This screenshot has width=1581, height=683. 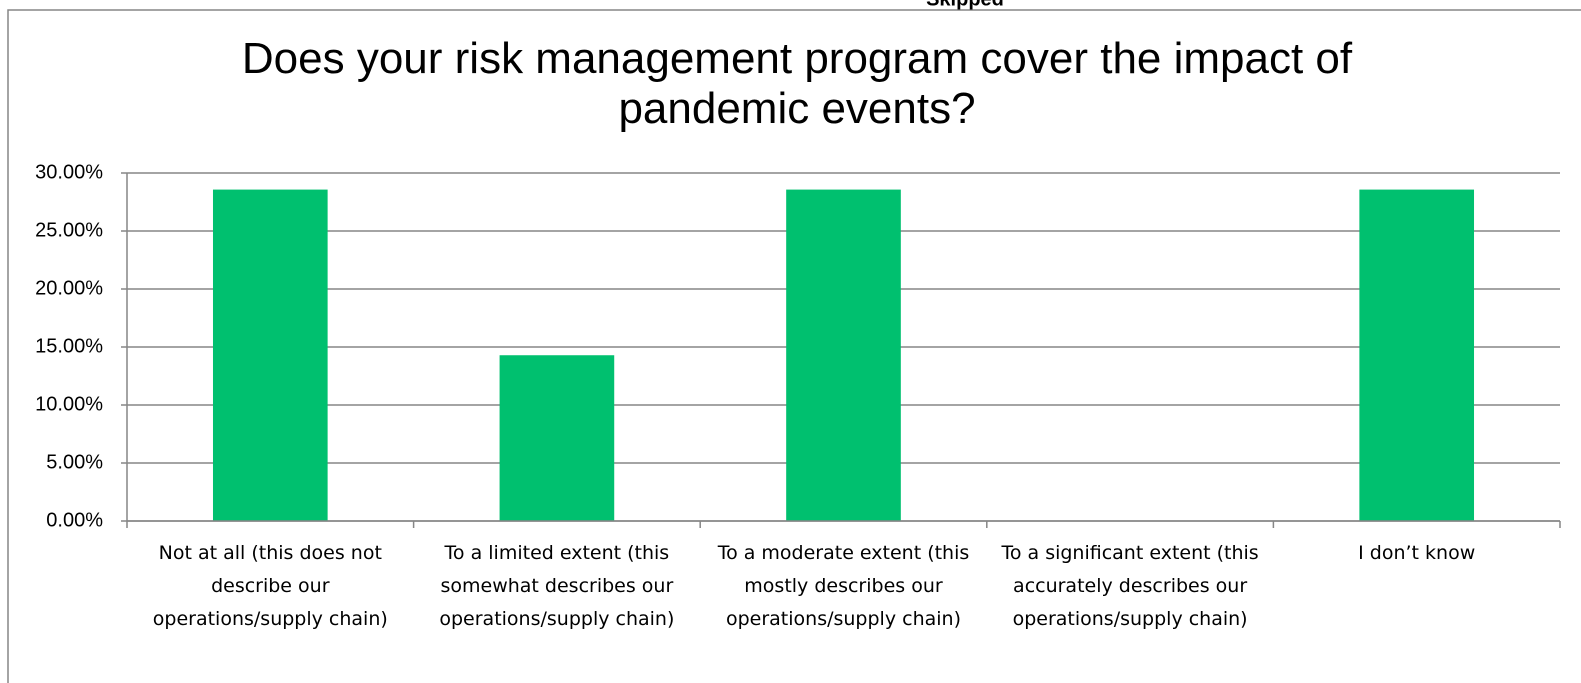 What do you see at coordinates (69, 404) in the screenshot?
I see `y-tick-label: 10.00%` at bounding box center [69, 404].